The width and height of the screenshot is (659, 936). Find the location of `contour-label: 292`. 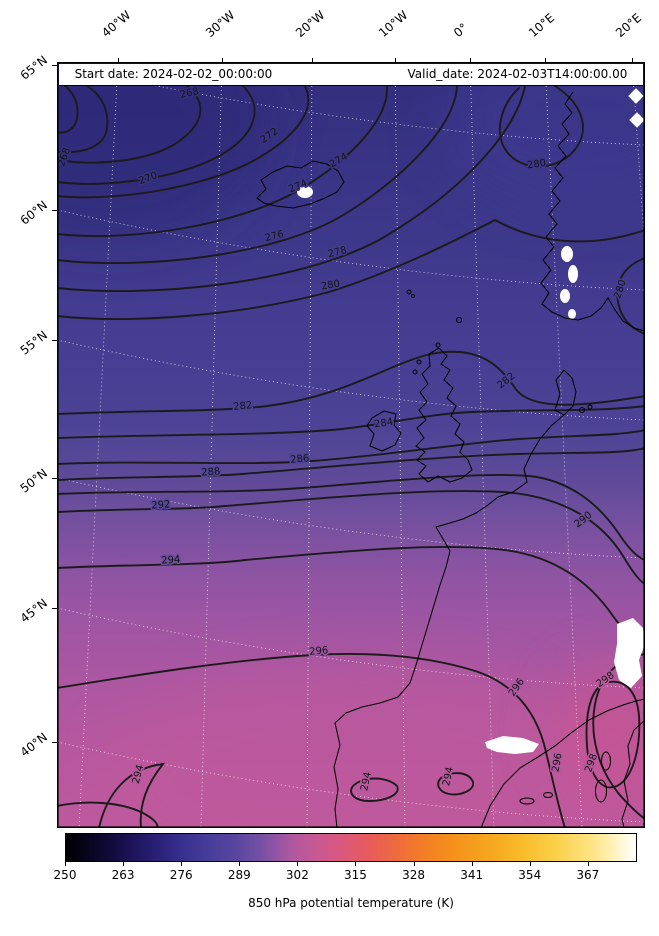

contour-label: 292 is located at coordinates (161, 505).